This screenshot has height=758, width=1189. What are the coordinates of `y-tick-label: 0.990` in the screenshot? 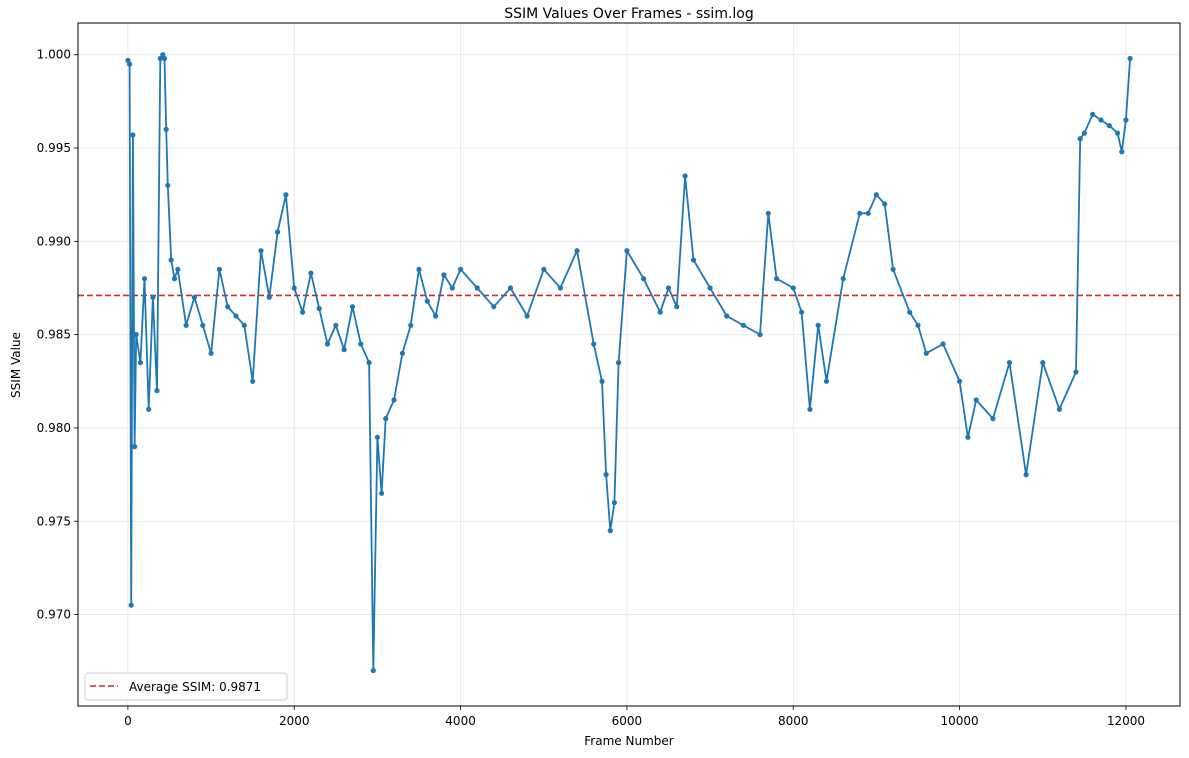 It's located at (54, 241).